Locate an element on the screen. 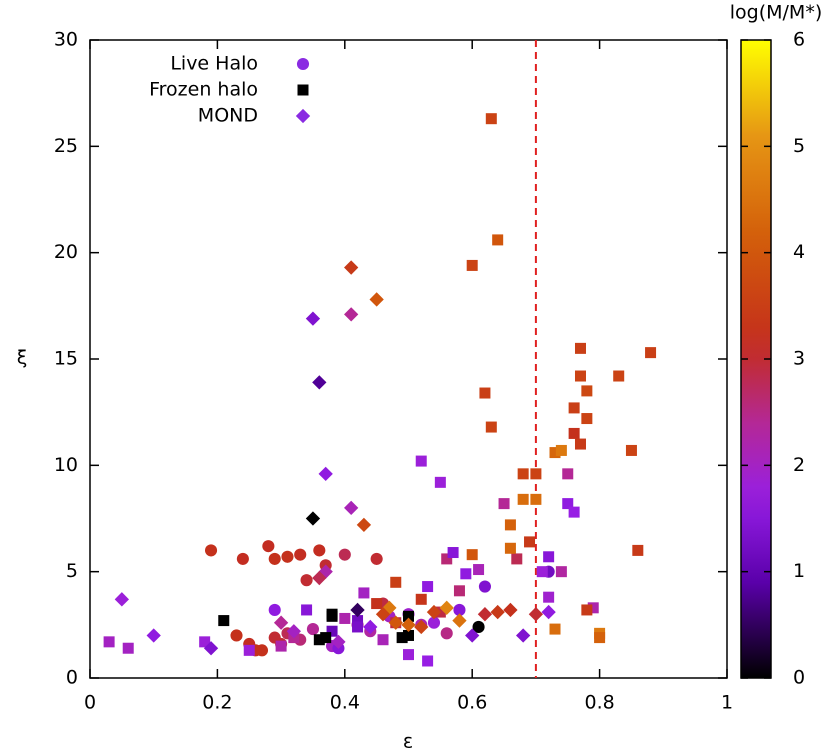 This screenshot has width=830, height=755. y-tick-label: 15 is located at coordinates (66, 359).